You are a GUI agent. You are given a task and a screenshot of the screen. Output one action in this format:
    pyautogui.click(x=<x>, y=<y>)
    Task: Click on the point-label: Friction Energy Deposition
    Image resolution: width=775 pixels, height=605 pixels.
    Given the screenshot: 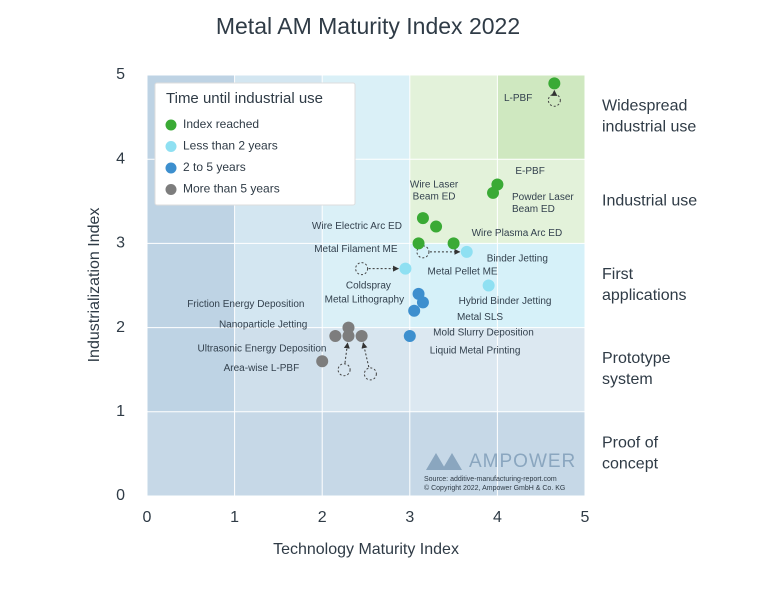 What is the action you would take?
    pyautogui.click(x=245, y=304)
    